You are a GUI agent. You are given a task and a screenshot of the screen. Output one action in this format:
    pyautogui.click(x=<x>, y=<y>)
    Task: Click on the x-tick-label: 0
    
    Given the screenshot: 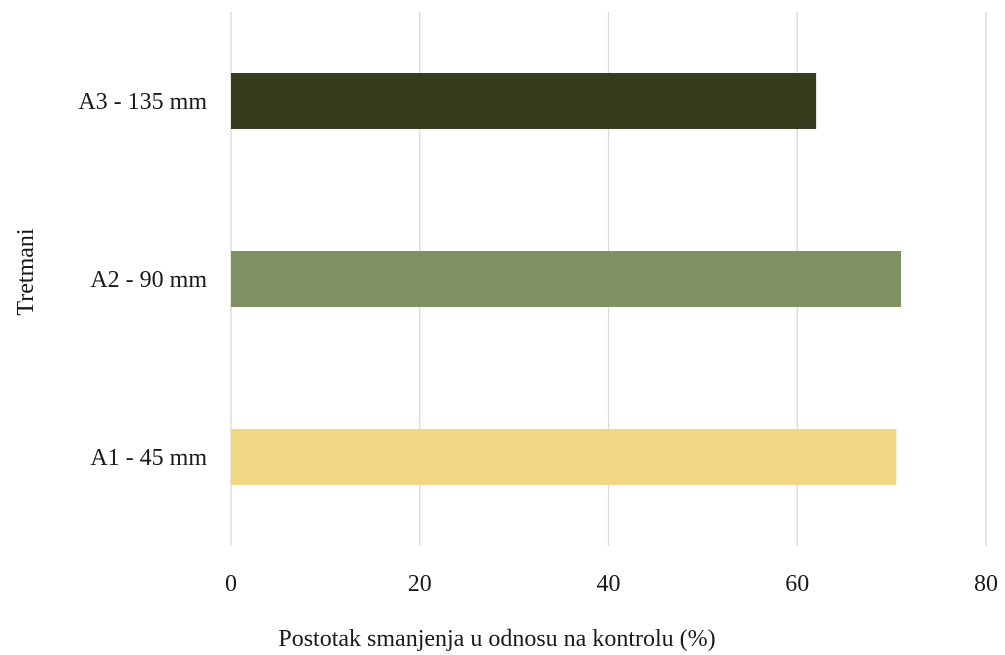 What is the action you would take?
    pyautogui.click(x=231, y=584)
    